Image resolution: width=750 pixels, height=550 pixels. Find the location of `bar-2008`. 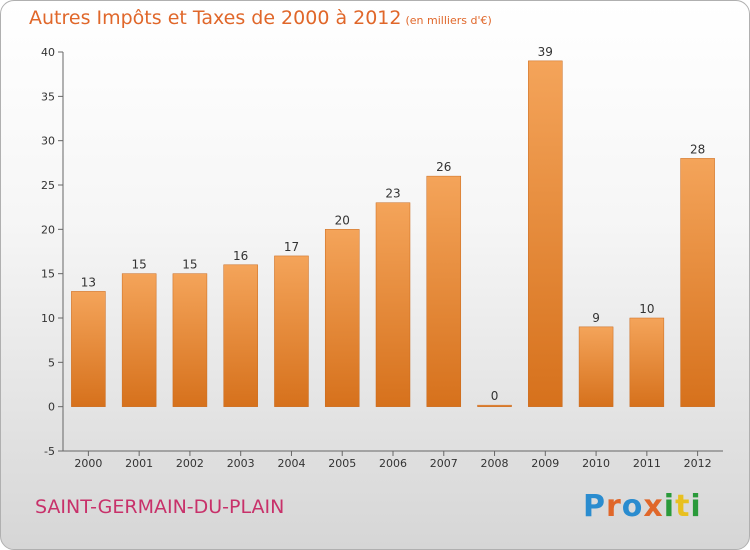

bar-2008 is located at coordinates (494, 405).